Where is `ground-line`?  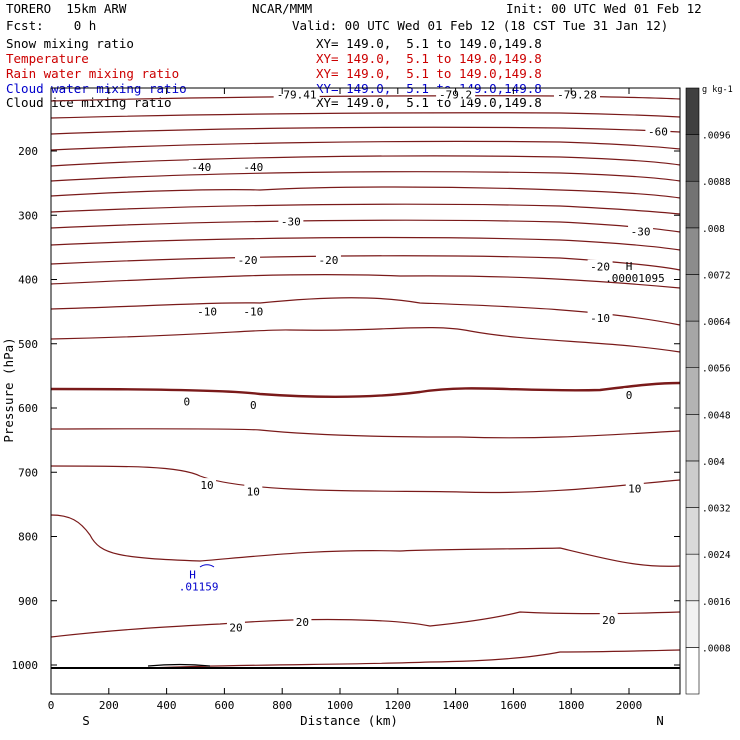
ground-line is located at coordinates (365, 666).